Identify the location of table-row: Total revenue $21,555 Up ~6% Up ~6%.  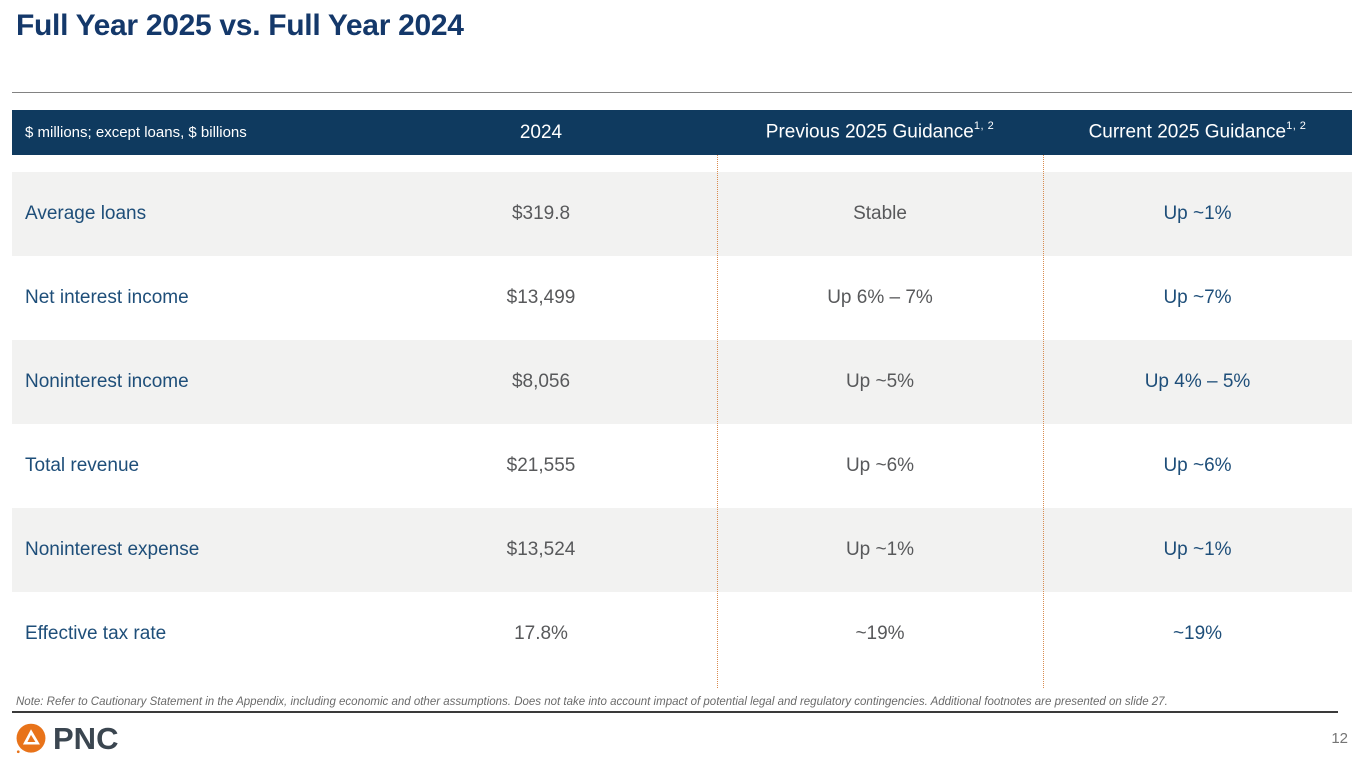
(682, 466).